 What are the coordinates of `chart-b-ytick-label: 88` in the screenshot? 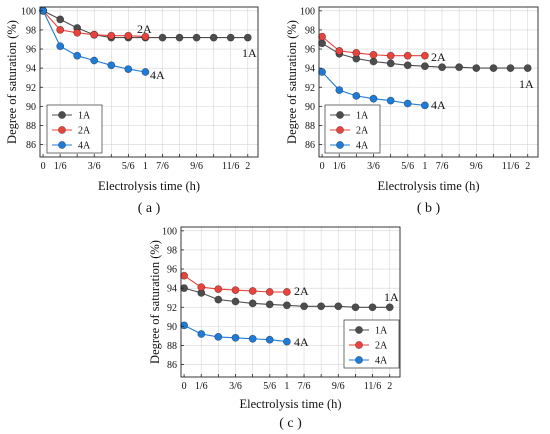 It's located at (310, 126).